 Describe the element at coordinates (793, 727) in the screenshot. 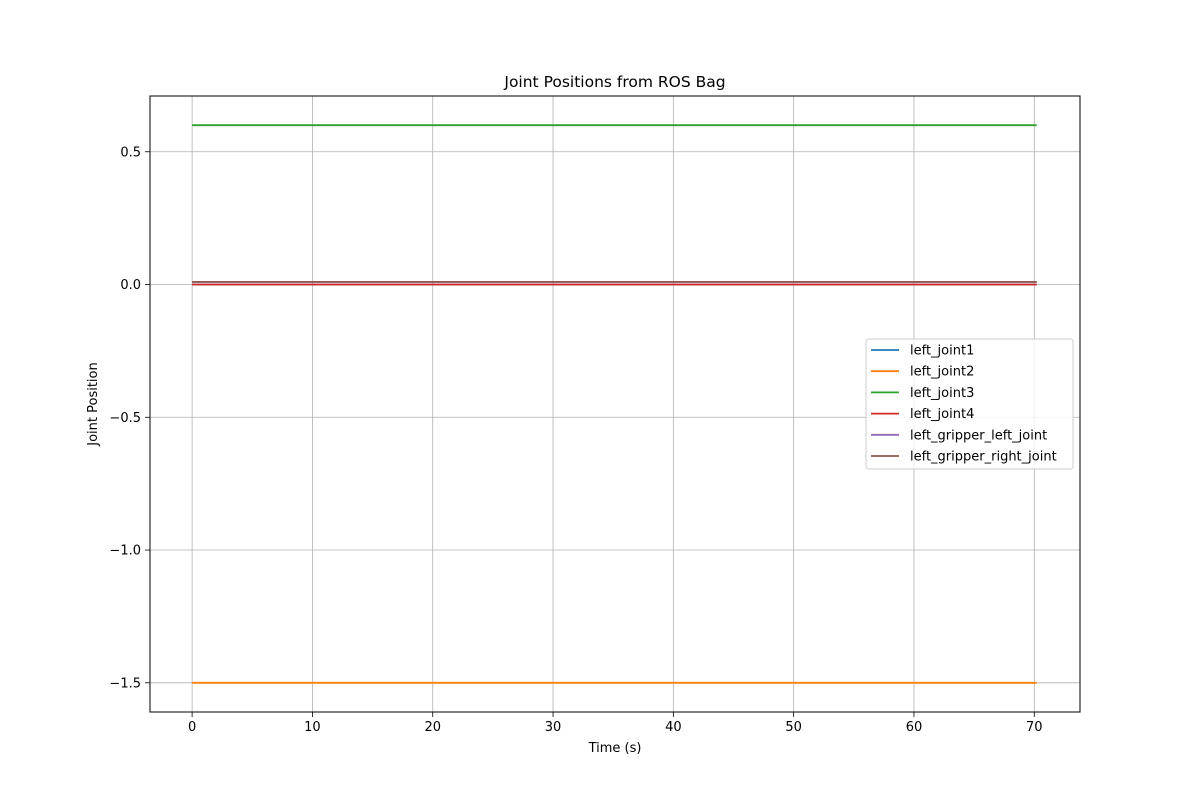

I see `x-tick-label: 50` at that location.